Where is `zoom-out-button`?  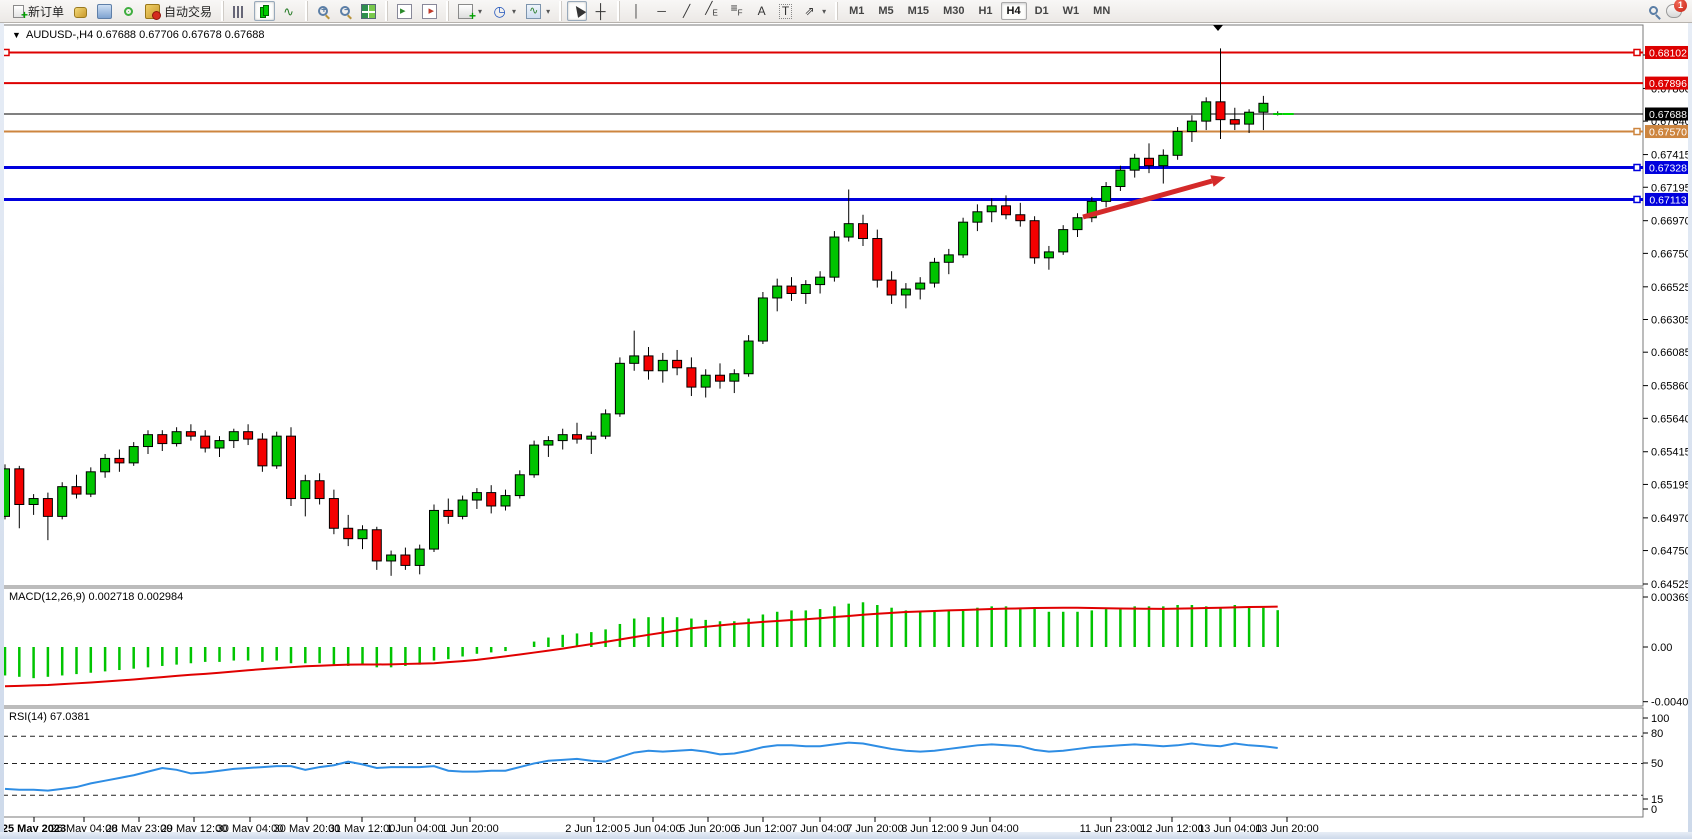 zoom-out-button is located at coordinates (345, 11).